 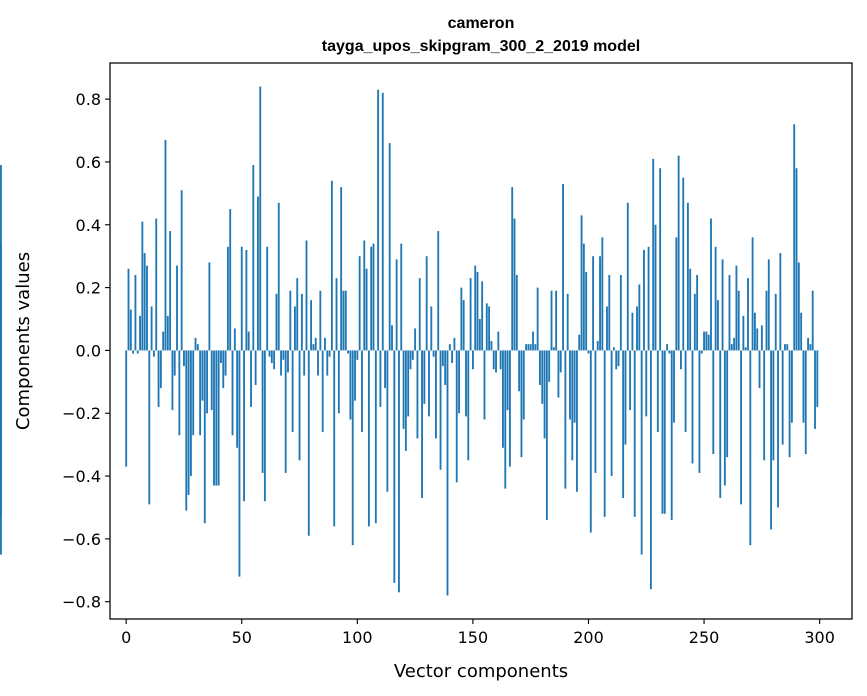 I want to click on y-tick-label: 0.0, so click(x=88, y=350).